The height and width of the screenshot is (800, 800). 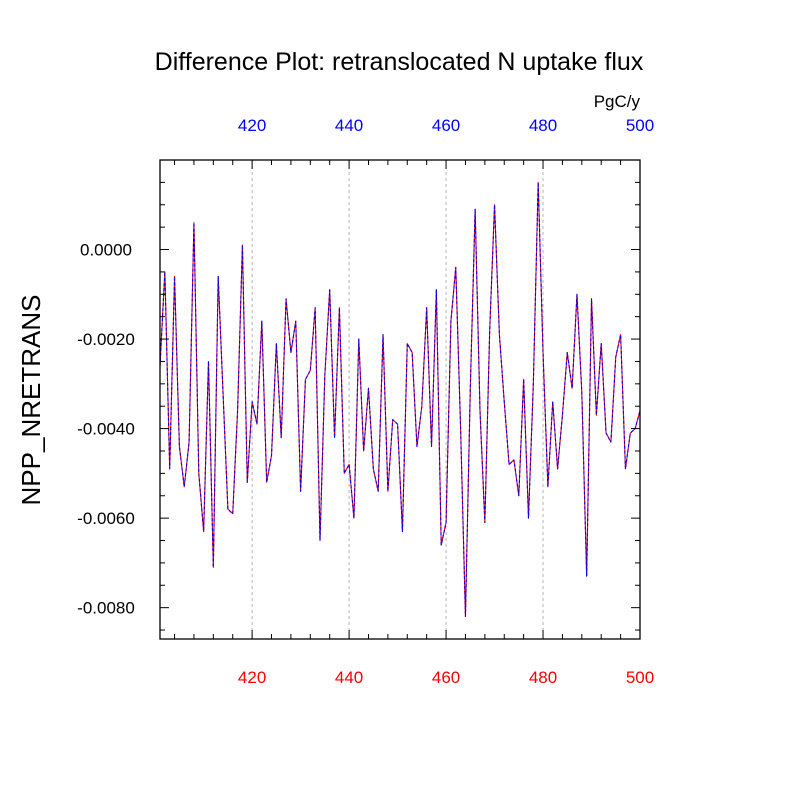 I want to click on y-tick-label-0: 0.0000, so click(x=106, y=250).